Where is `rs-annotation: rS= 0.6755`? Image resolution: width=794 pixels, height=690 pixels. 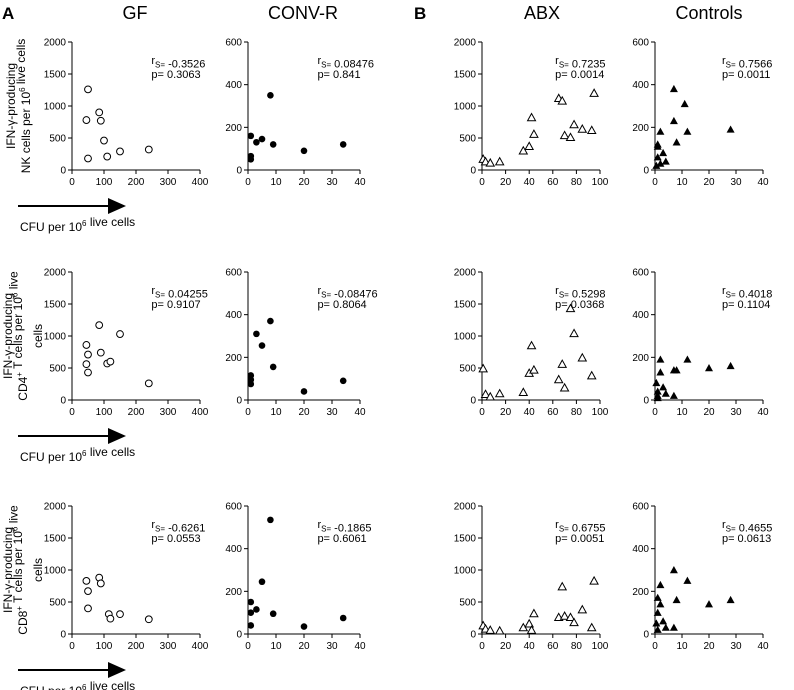
rs-annotation: rS= 0.6755 is located at coordinates (580, 526).